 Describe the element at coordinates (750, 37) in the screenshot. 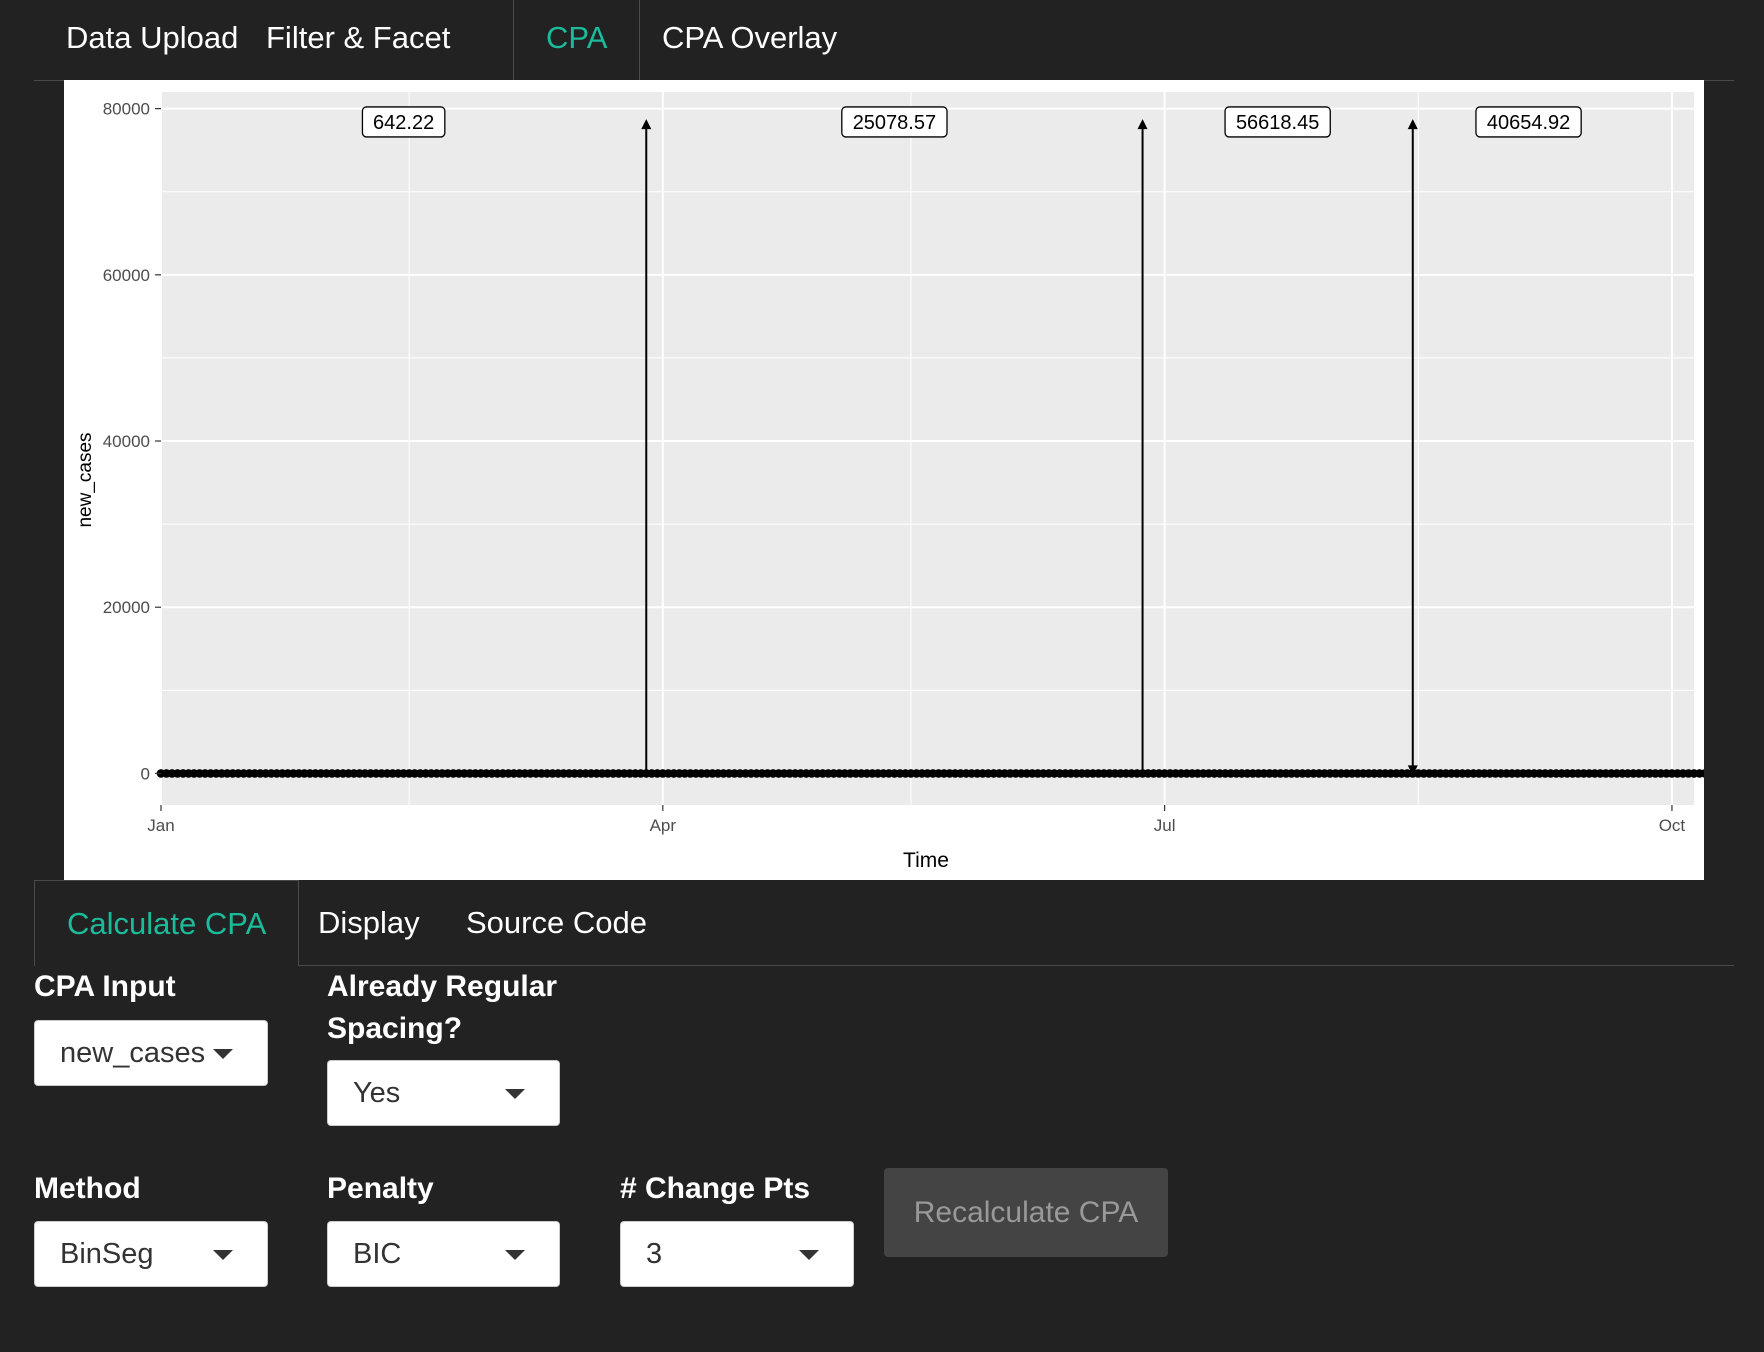

I see `tab-cpa-overlay: CPA Overlay` at that location.